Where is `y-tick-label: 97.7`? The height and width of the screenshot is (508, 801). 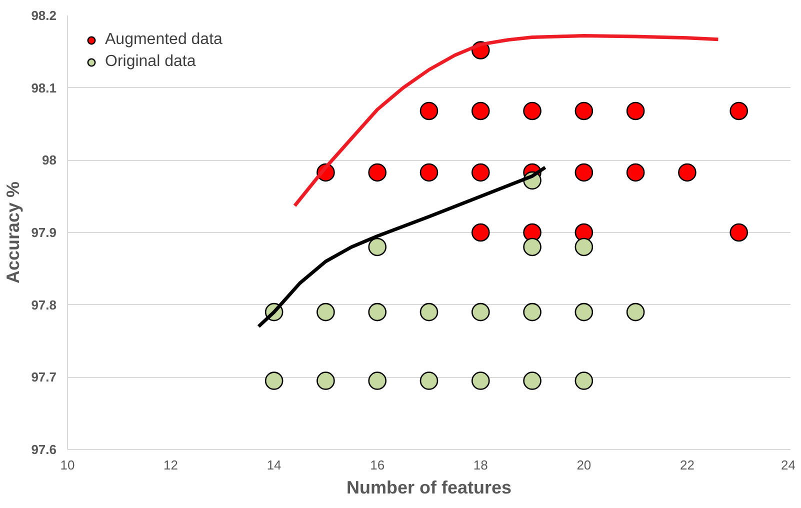 y-tick-label: 97.7 is located at coordinates (44, 377).